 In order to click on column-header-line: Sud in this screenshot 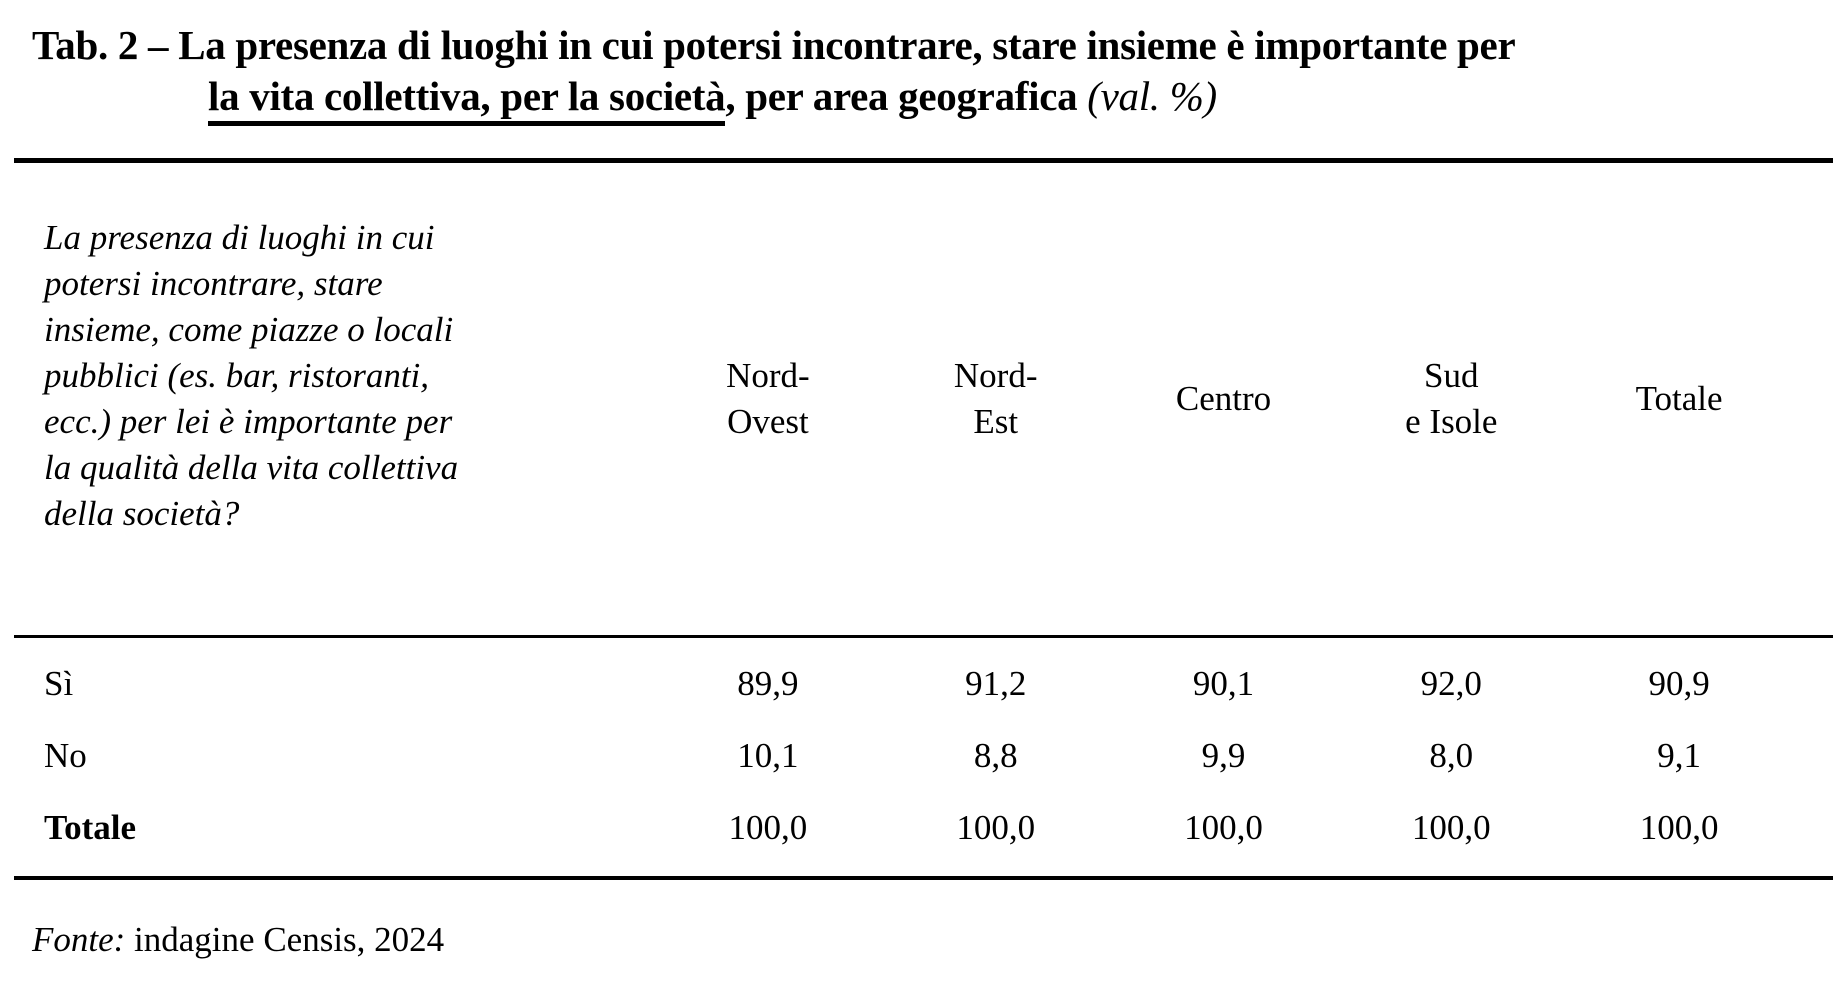, I will do `click(1451, 375)`.